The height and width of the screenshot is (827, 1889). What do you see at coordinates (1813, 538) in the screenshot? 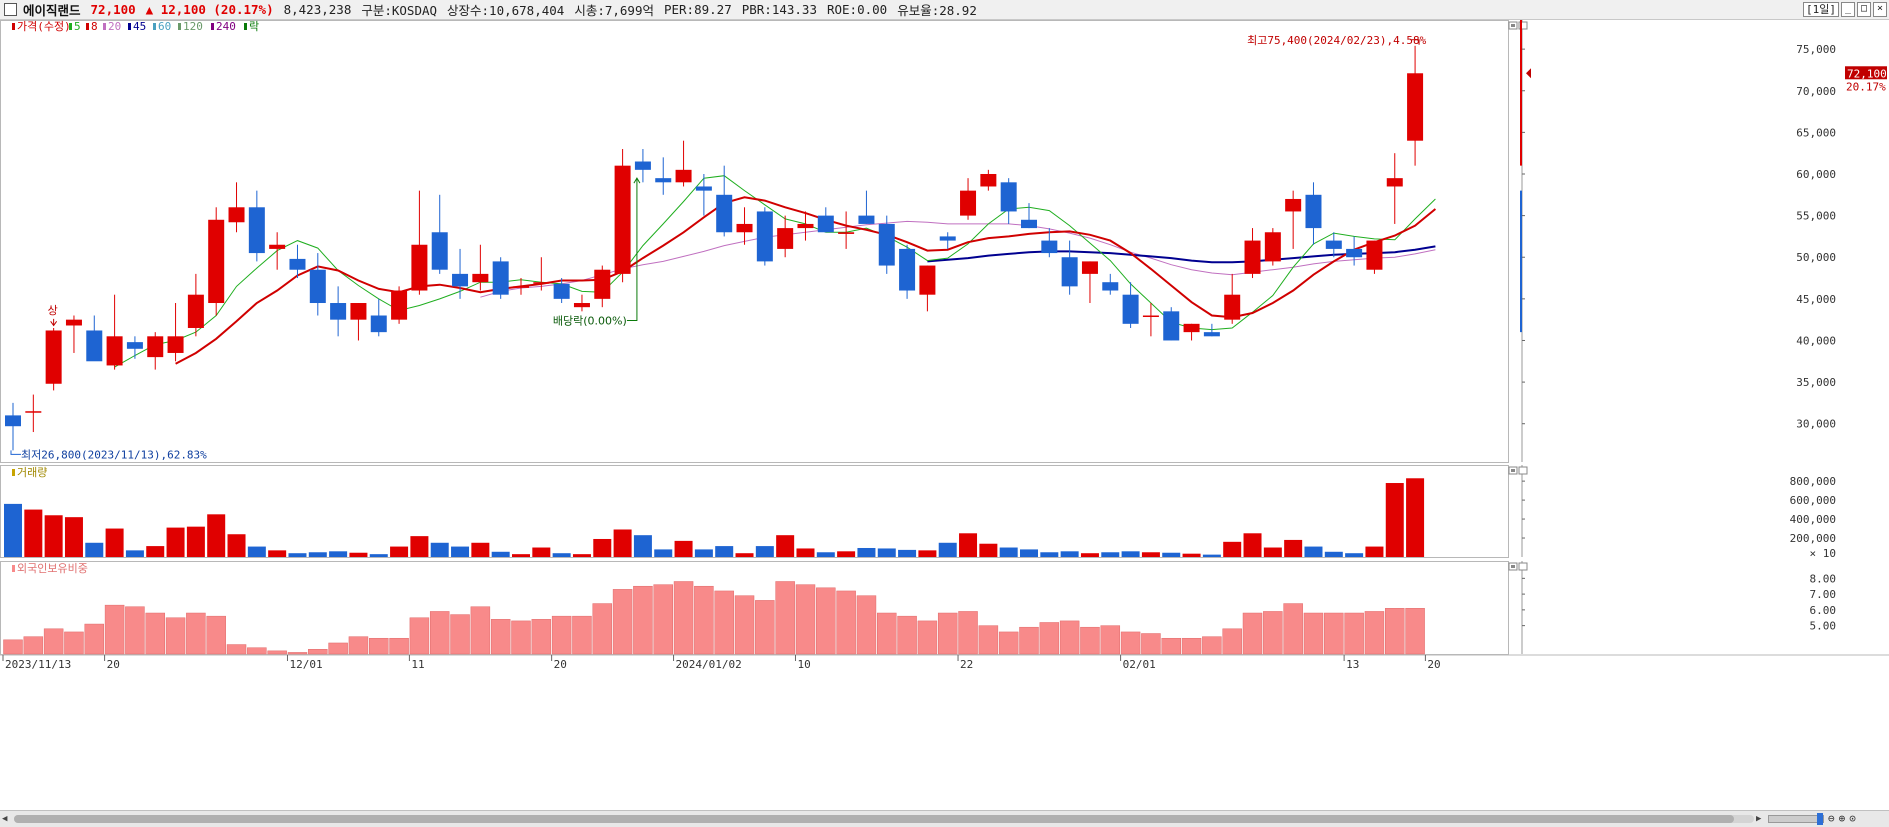
I see `volume-tick-label: 200,000` at bounding box center [1813, 538].